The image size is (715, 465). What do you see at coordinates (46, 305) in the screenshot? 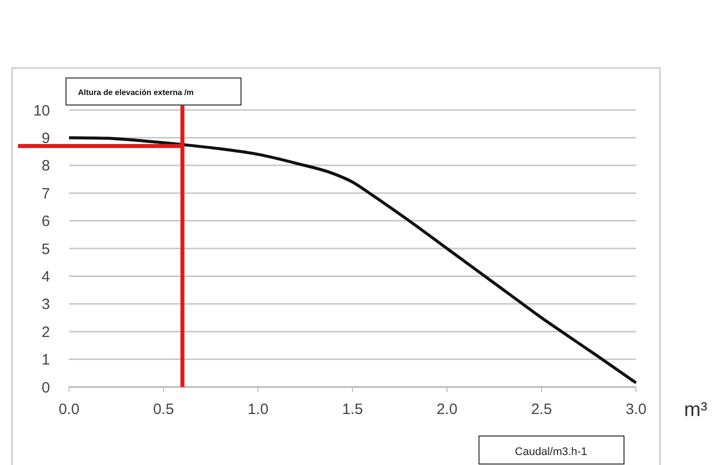
I see `y-tick-label: 3` at bounding box center [46, 305].